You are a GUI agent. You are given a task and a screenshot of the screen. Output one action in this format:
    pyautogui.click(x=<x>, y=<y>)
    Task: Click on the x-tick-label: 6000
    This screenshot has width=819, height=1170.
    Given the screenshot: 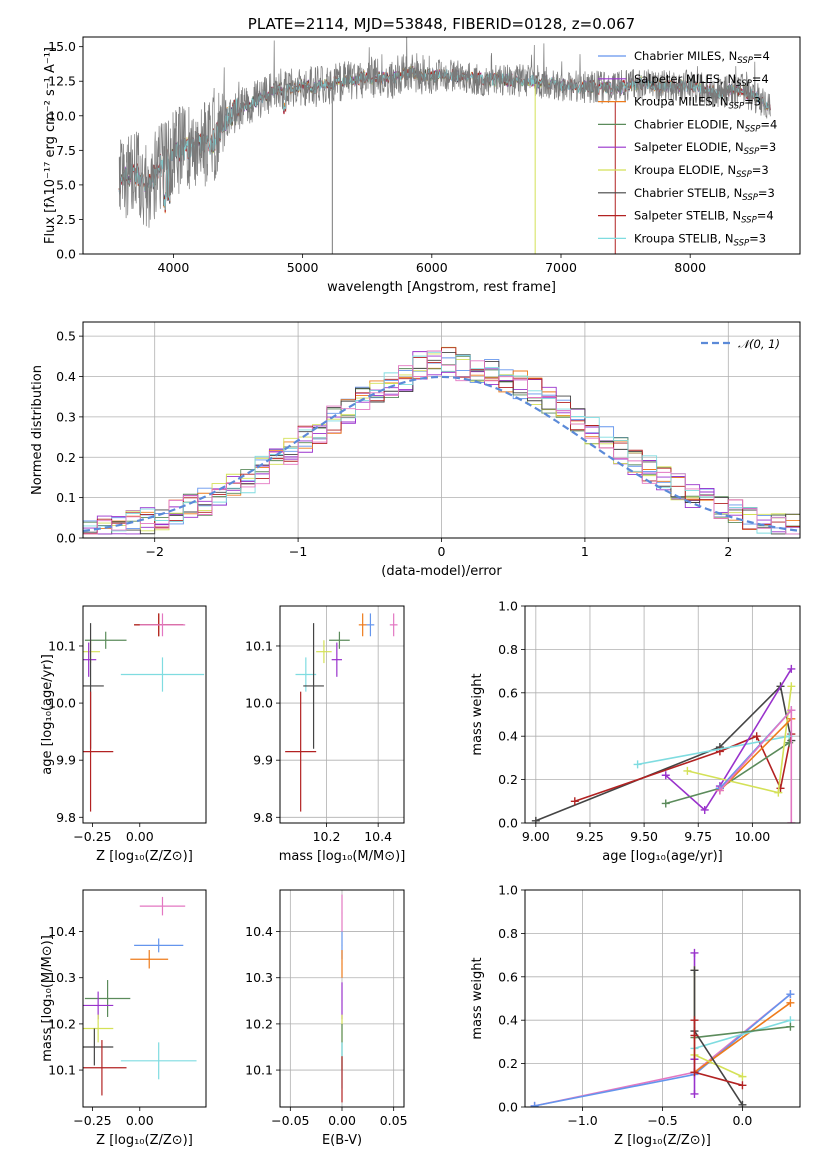 What is the action you would take?
    pyautogui.click(x=432, y=267)
    